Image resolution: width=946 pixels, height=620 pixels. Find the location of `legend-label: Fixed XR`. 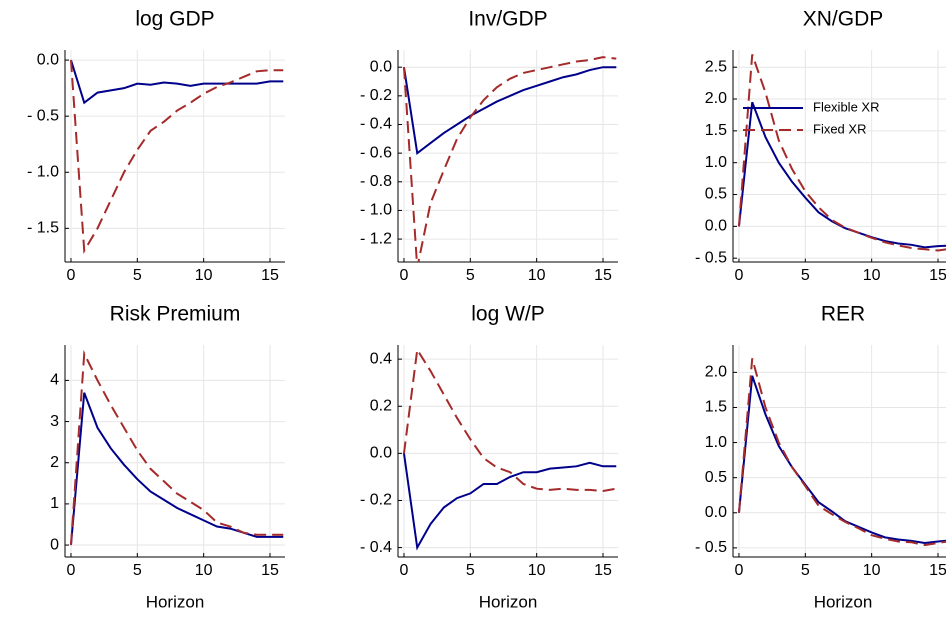

legend-label: Fixed XR is located at coordinates (839, 128).